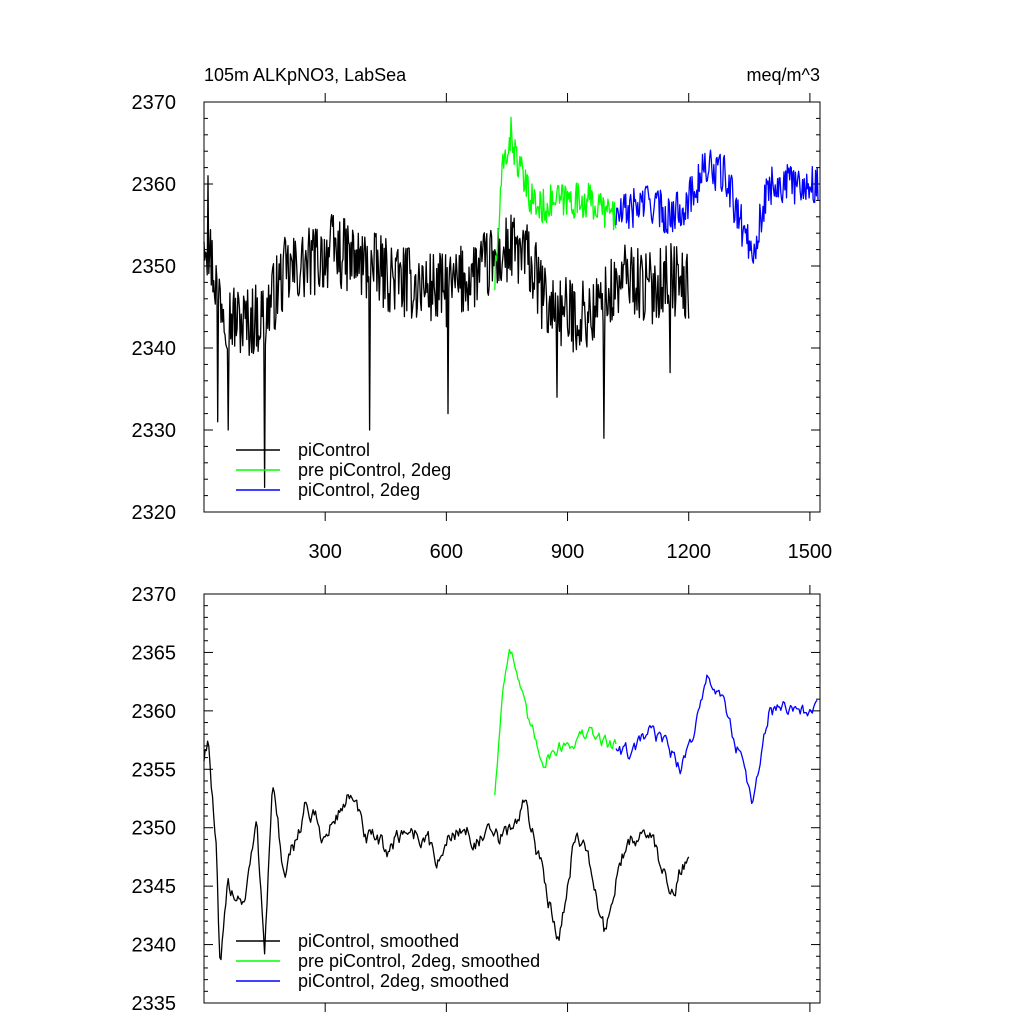 This screenshot has height=1024, width=1024. What do you see at coordinates (374, 470) in the screenshot?
I see `legend-label: pre piControl, 2deg` at bounding box center [374, 470].